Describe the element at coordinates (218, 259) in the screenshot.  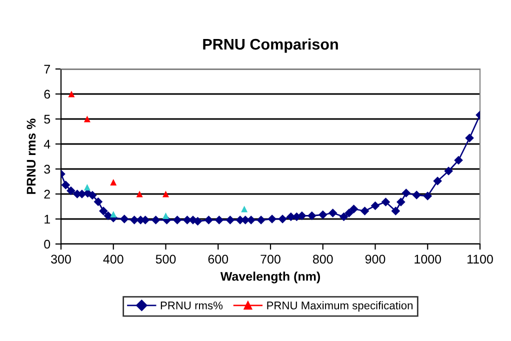
I see `x-tick-label: 600` at that location.